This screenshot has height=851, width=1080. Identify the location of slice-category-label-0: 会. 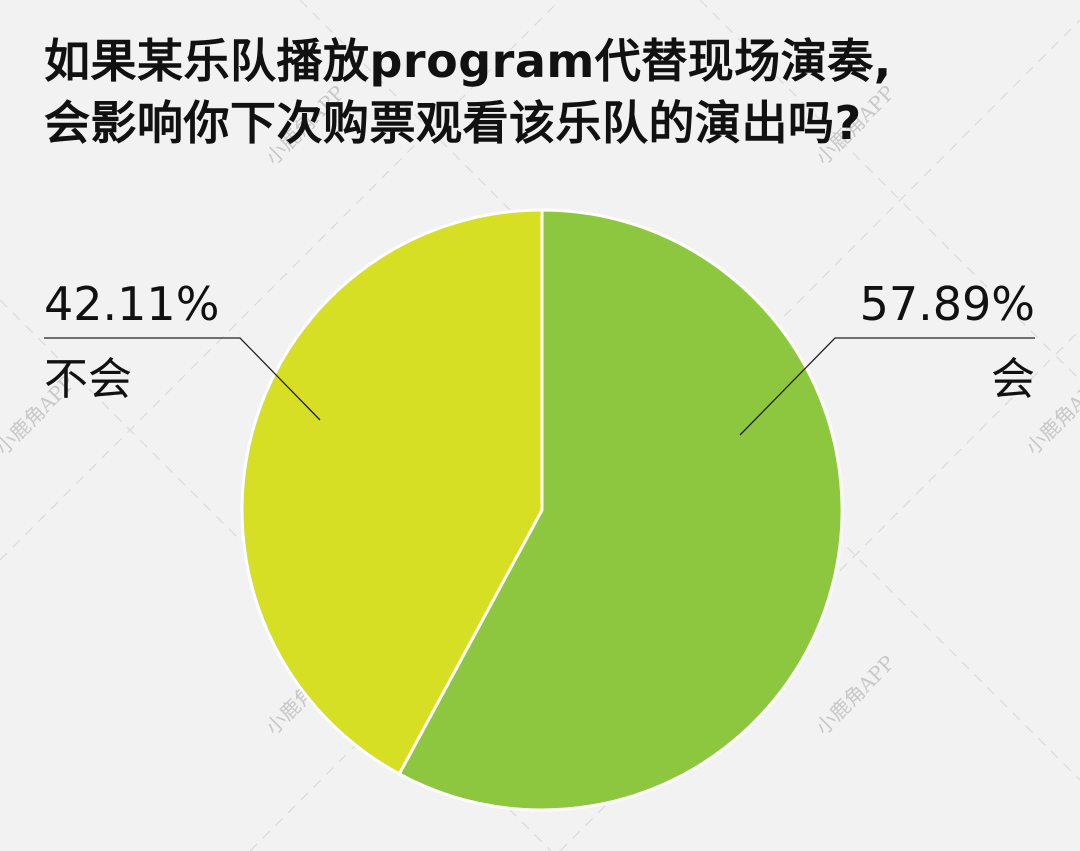
(1013, 379).